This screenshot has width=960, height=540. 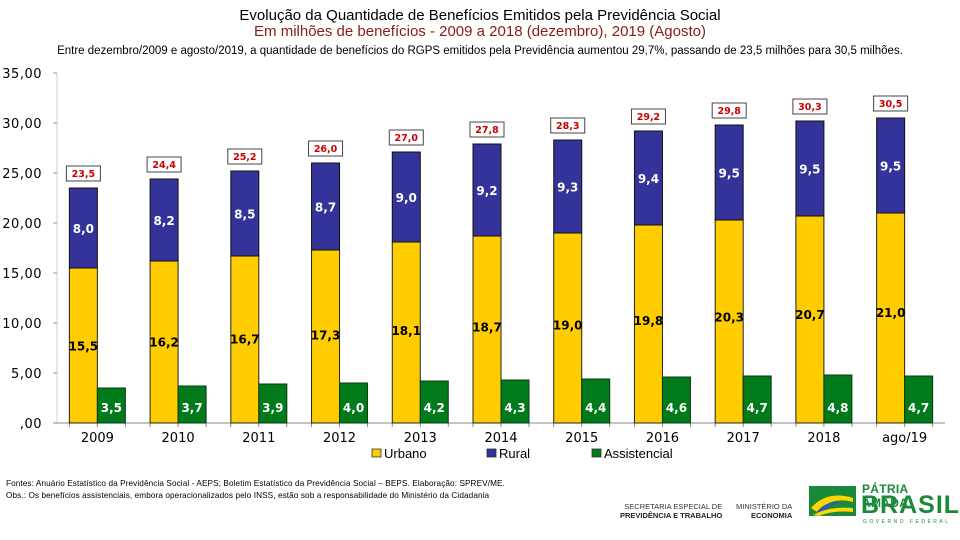 What do you see at coordinates (648, 179) in the screenshot?
I see `data-label-rural: 9,4` at bounding box center [648, 179].